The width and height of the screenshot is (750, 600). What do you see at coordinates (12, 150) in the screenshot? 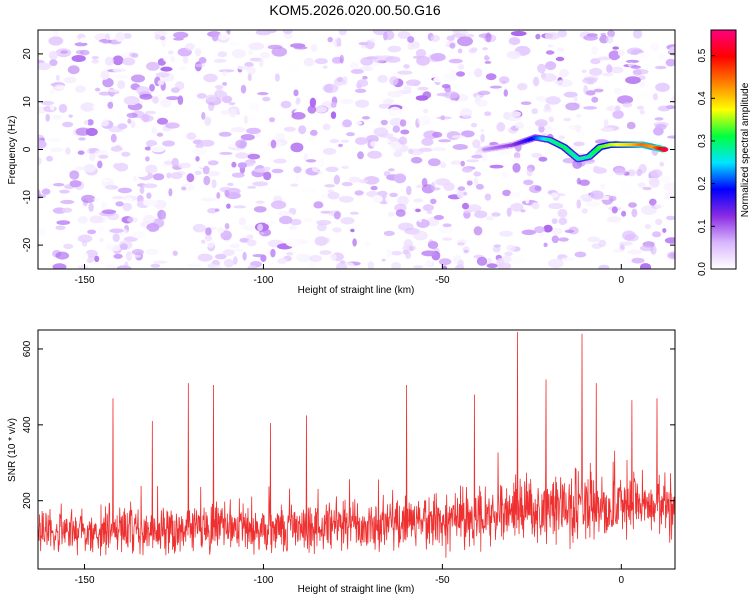
I see `spectrogram-y-label: Frequency (Hz)` at bounding box center [12, 150].